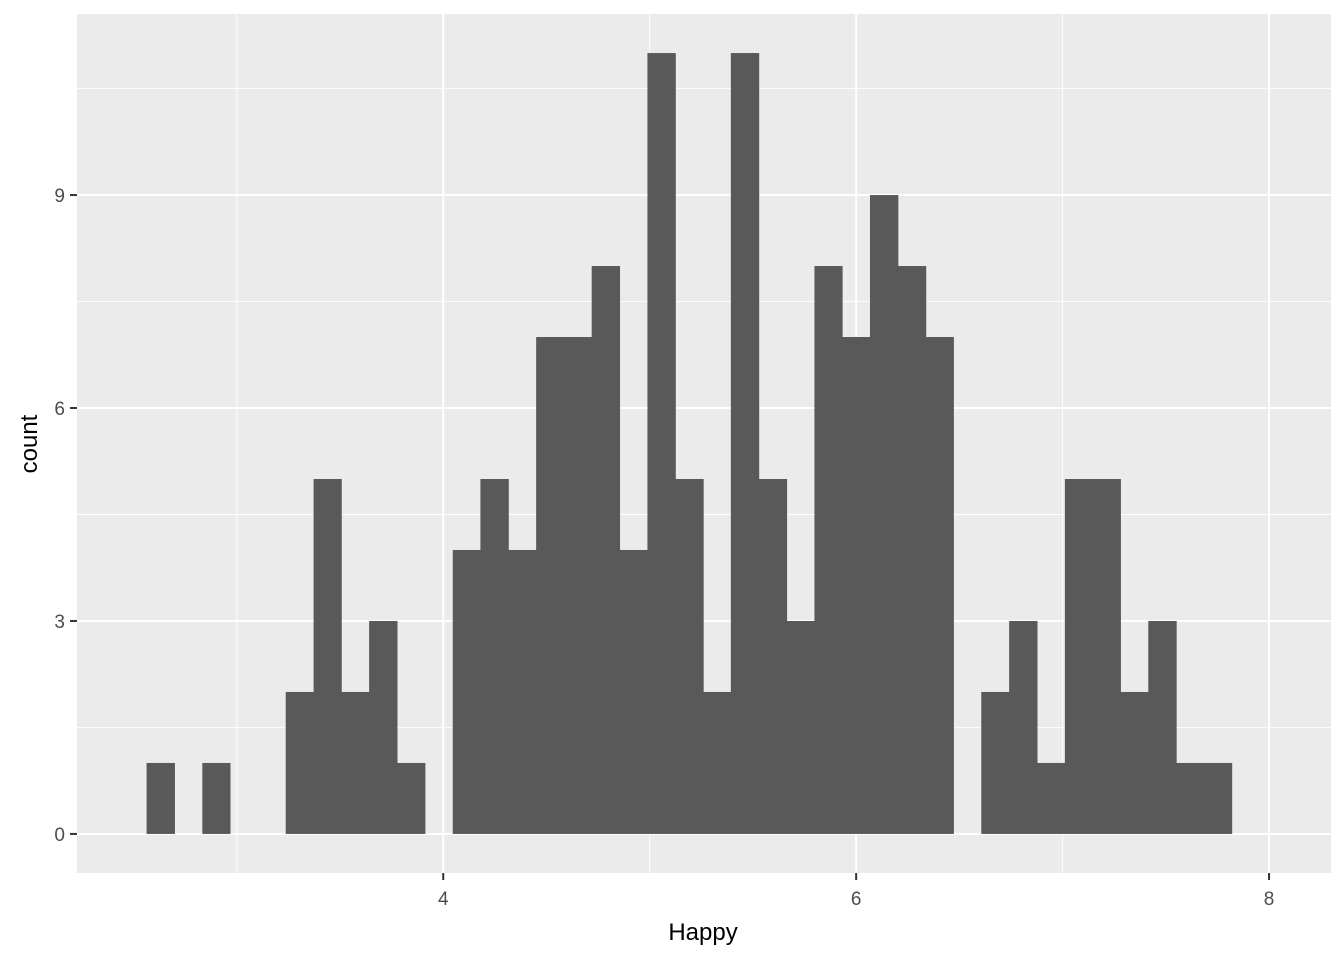  I want to click on x-tick-label: 4, so click(443, 899).